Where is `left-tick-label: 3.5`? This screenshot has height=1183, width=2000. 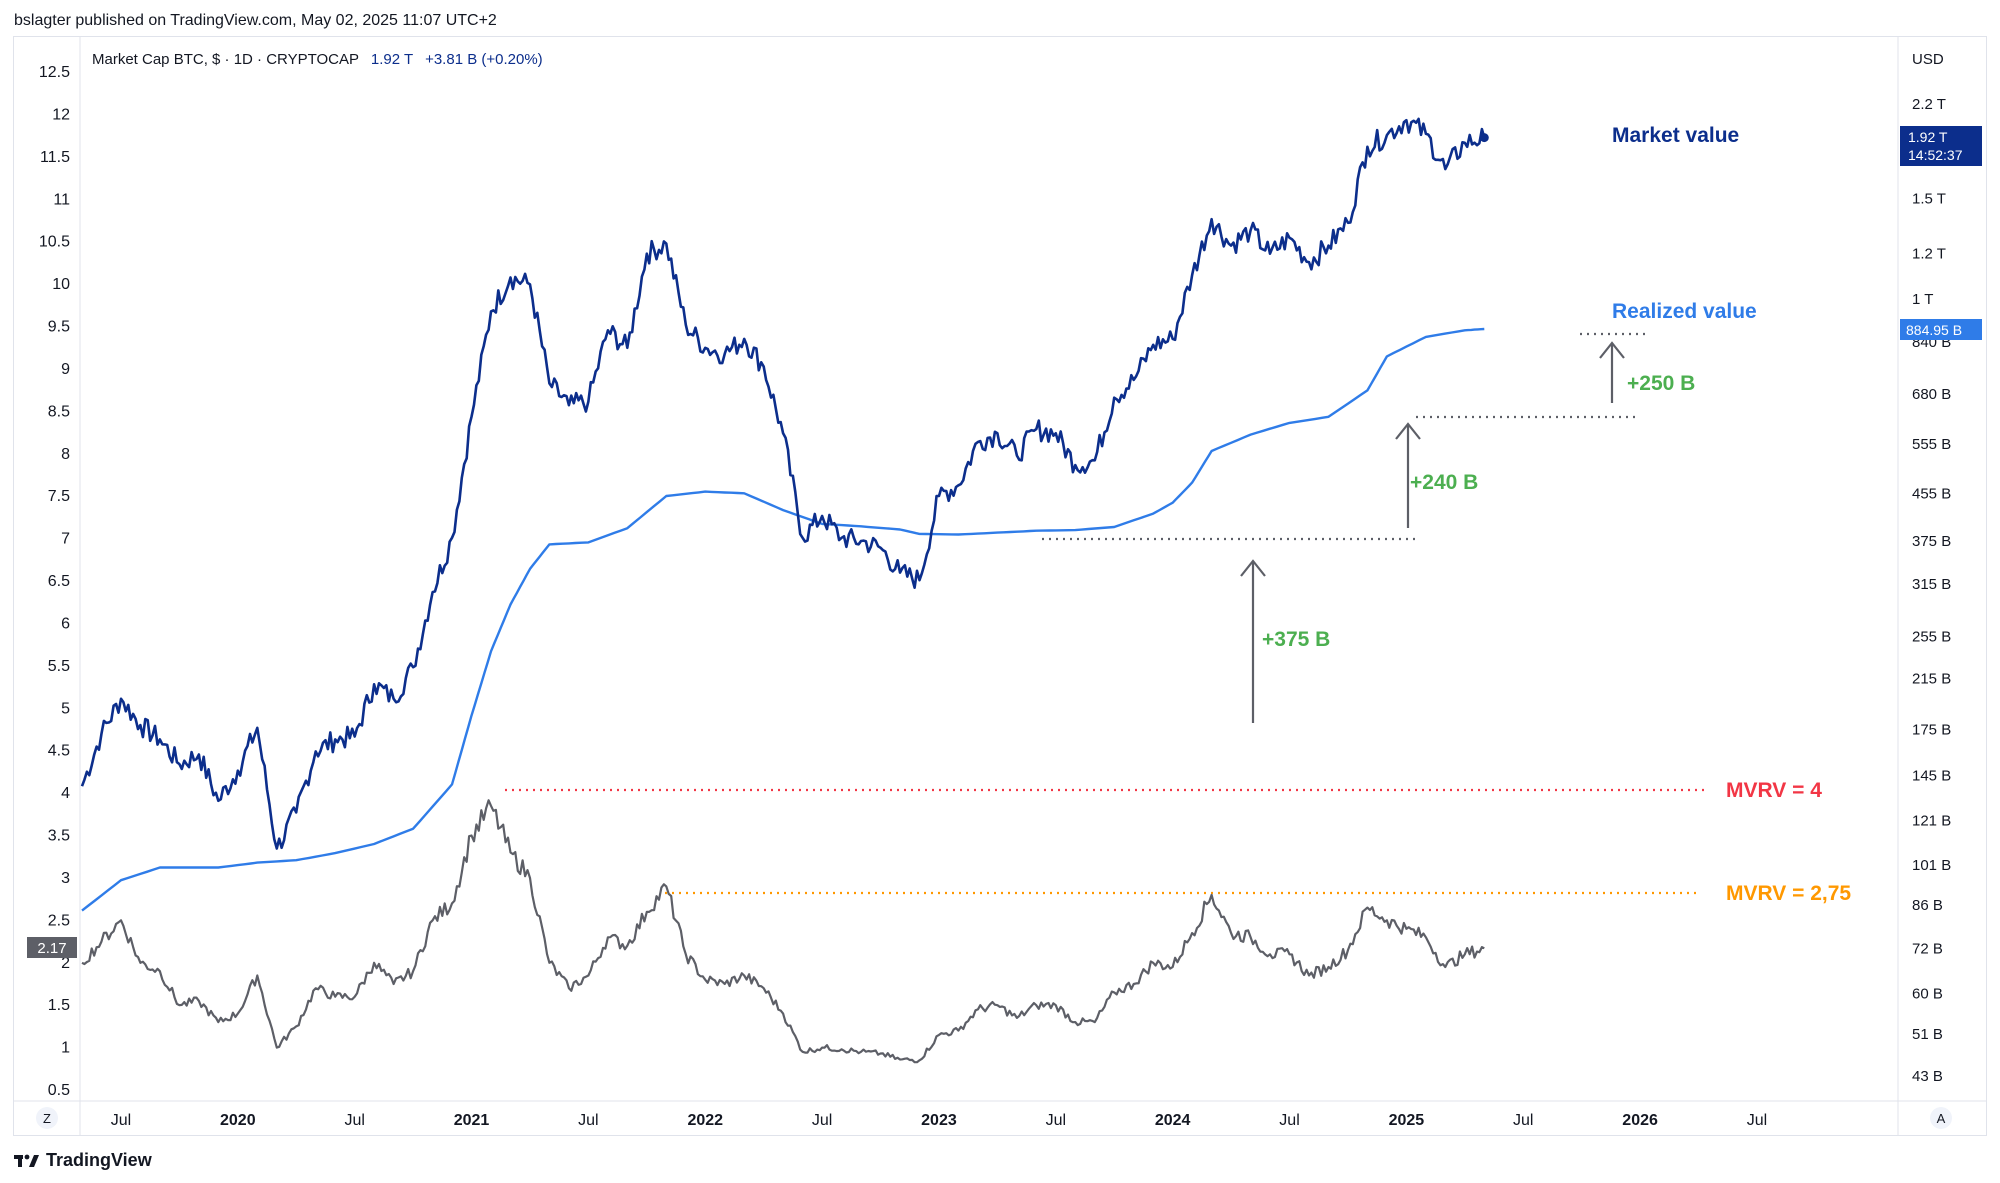
left-tick-label: 3.5 is located at coordinates (59, 836).